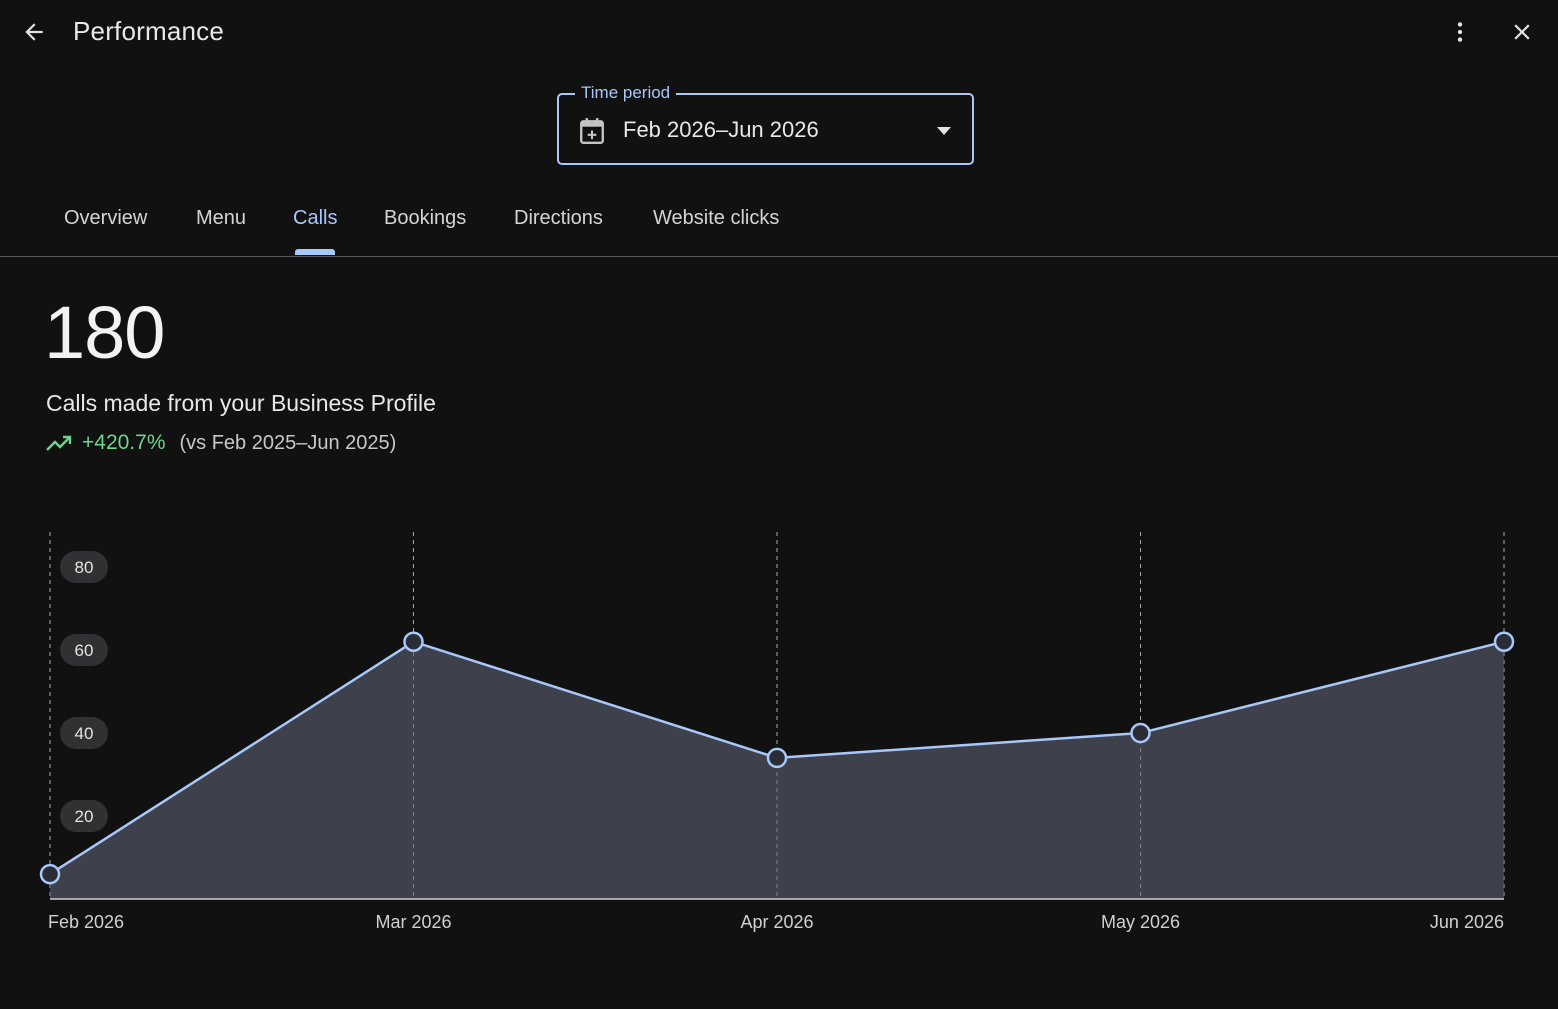 This screenshot has height=1009, width=1558. I want to click on more-options-button, so click(1460, 32).